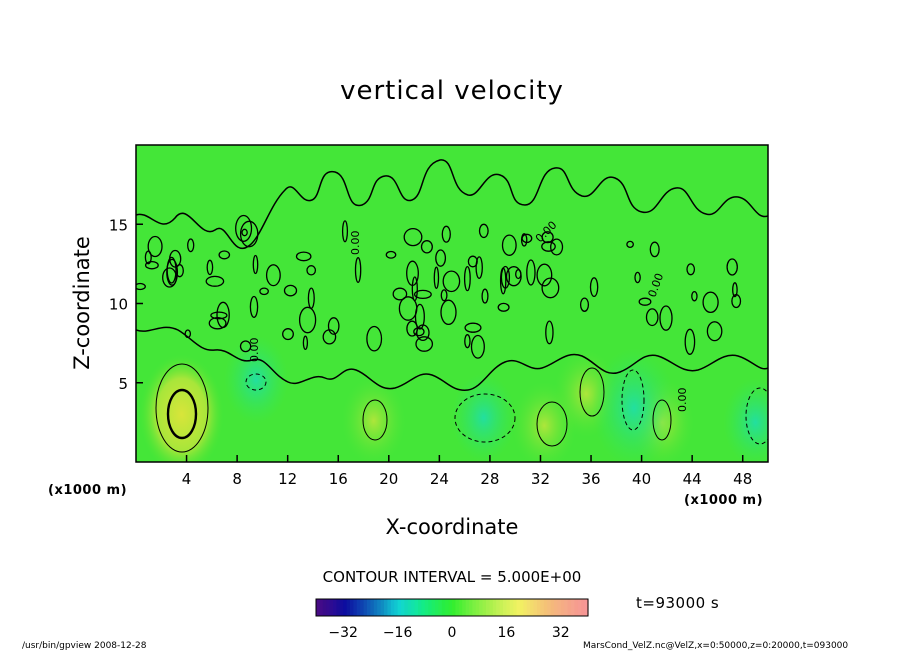  Describe the element at coordinates (182, 408) in the screenshot. I see `contour-updraft-outer` at that location.